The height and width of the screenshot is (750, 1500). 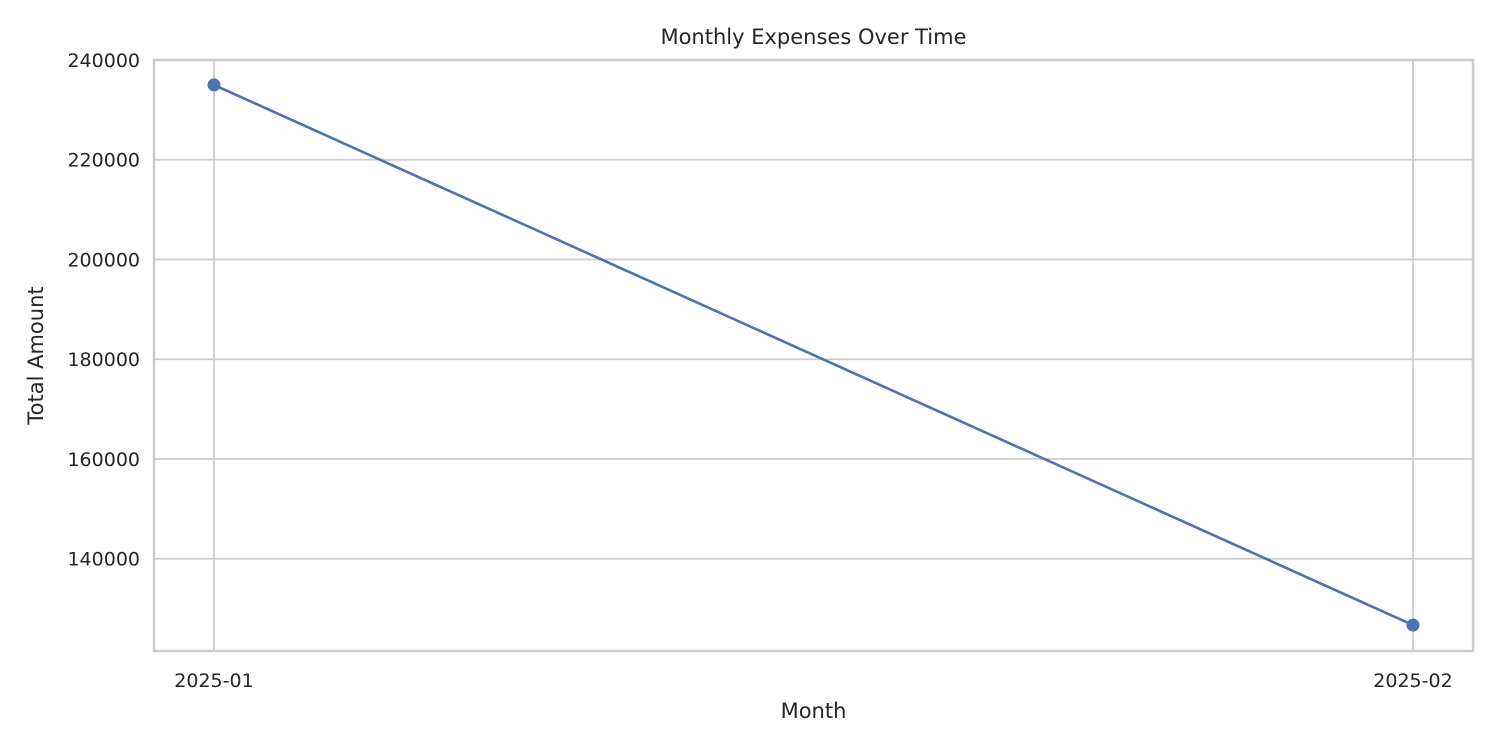 I want to click on y-axis-label: Total Amount, so click(x=36, y=355).